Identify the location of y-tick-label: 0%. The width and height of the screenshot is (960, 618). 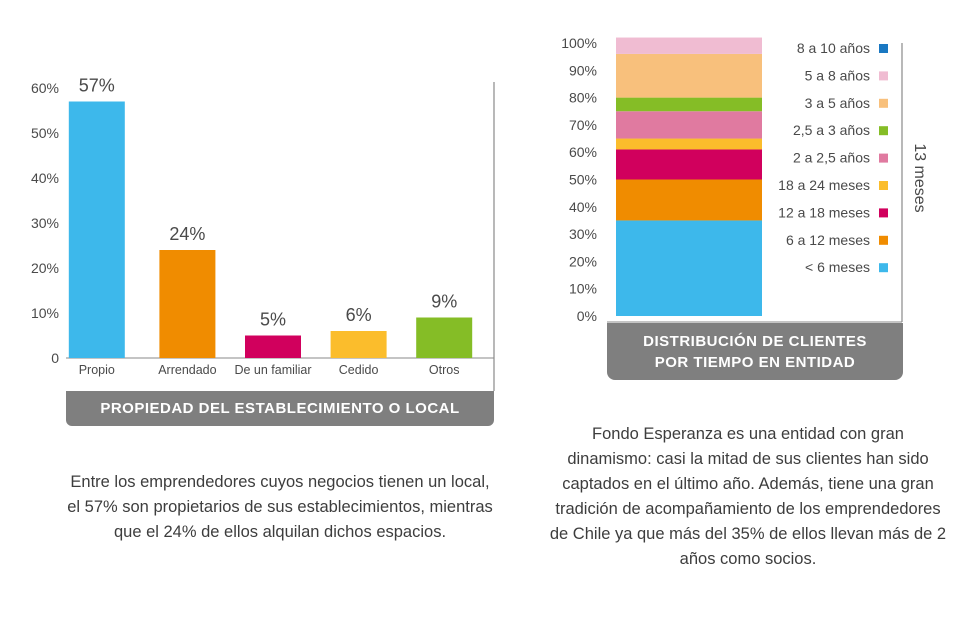
(587, 316).